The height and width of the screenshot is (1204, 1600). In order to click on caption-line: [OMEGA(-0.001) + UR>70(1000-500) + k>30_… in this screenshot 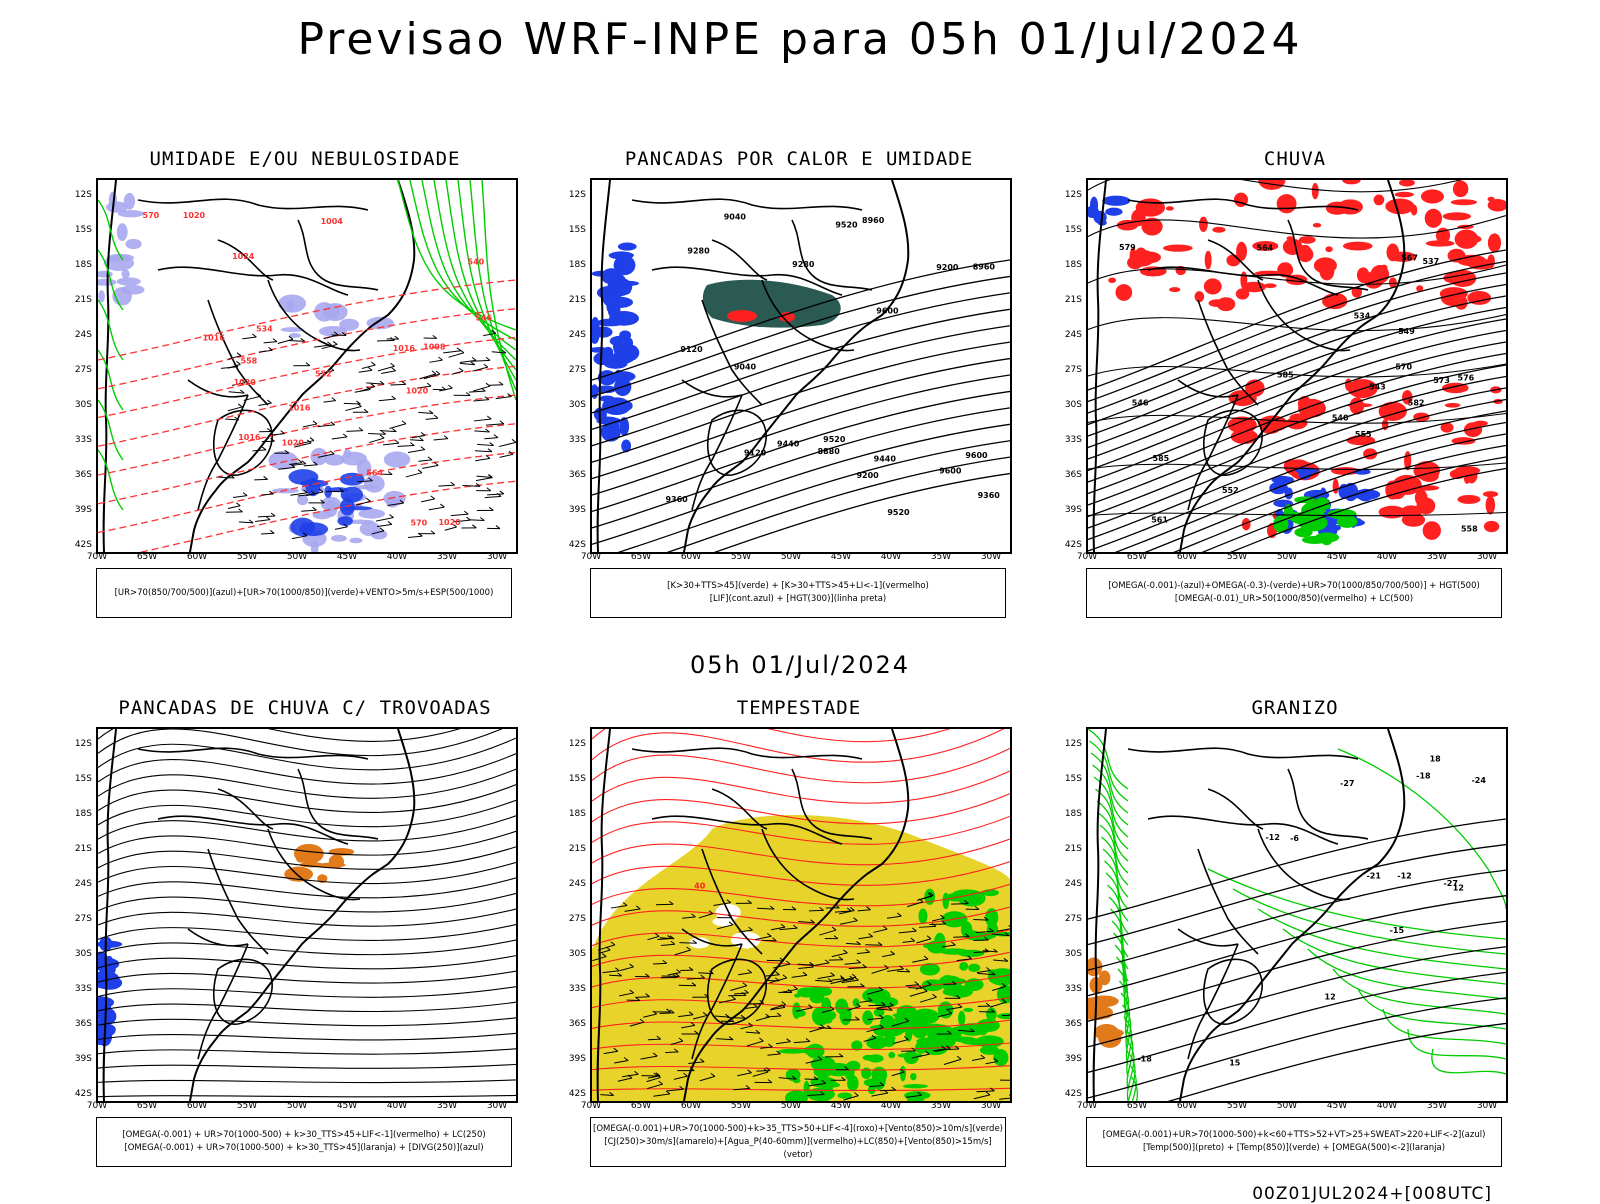, I will do `click(304, 1135)`.